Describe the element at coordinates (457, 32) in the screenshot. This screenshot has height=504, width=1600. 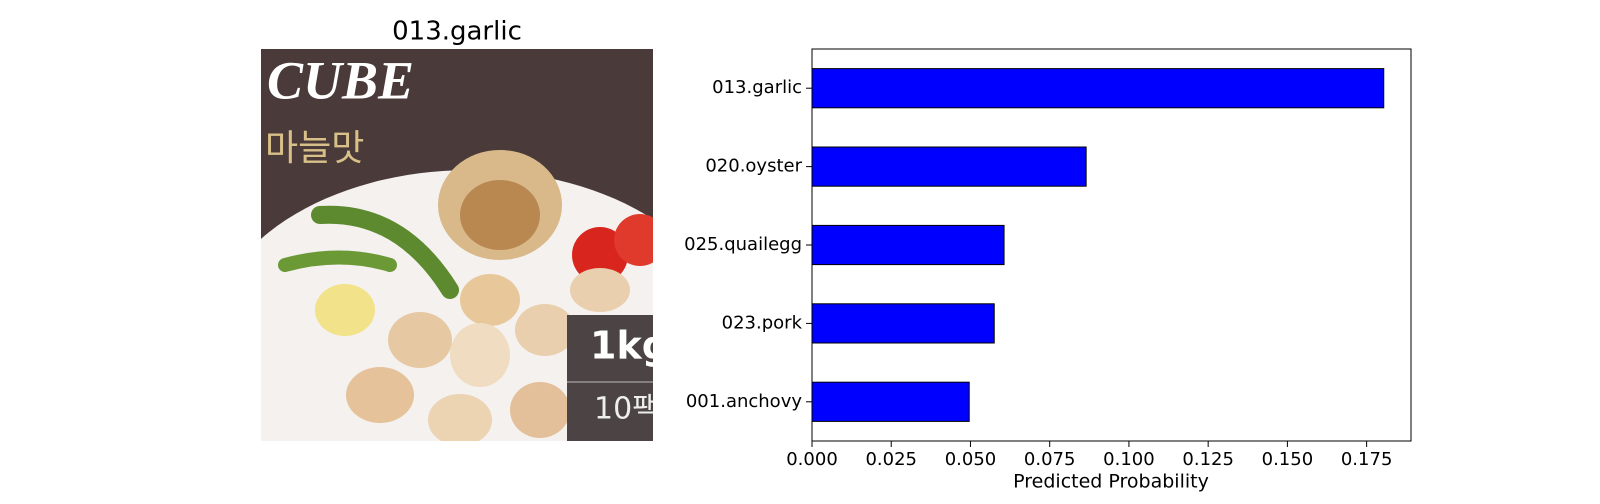
I see `image-title: 013.garlic` at that location.